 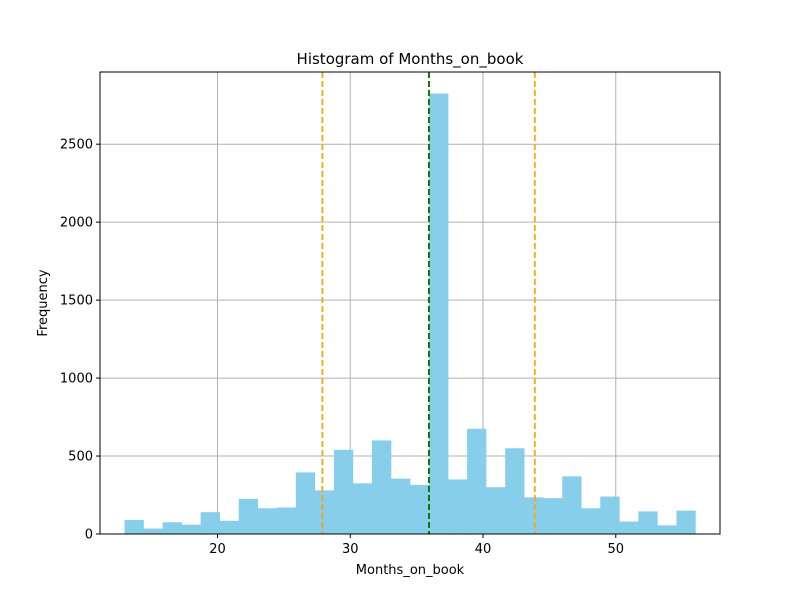 What do you see at coordinates (416, 545) in the screenshot?
I see `x-axis-ticks: 20 30 40 50` at bounding box center [416, 545].